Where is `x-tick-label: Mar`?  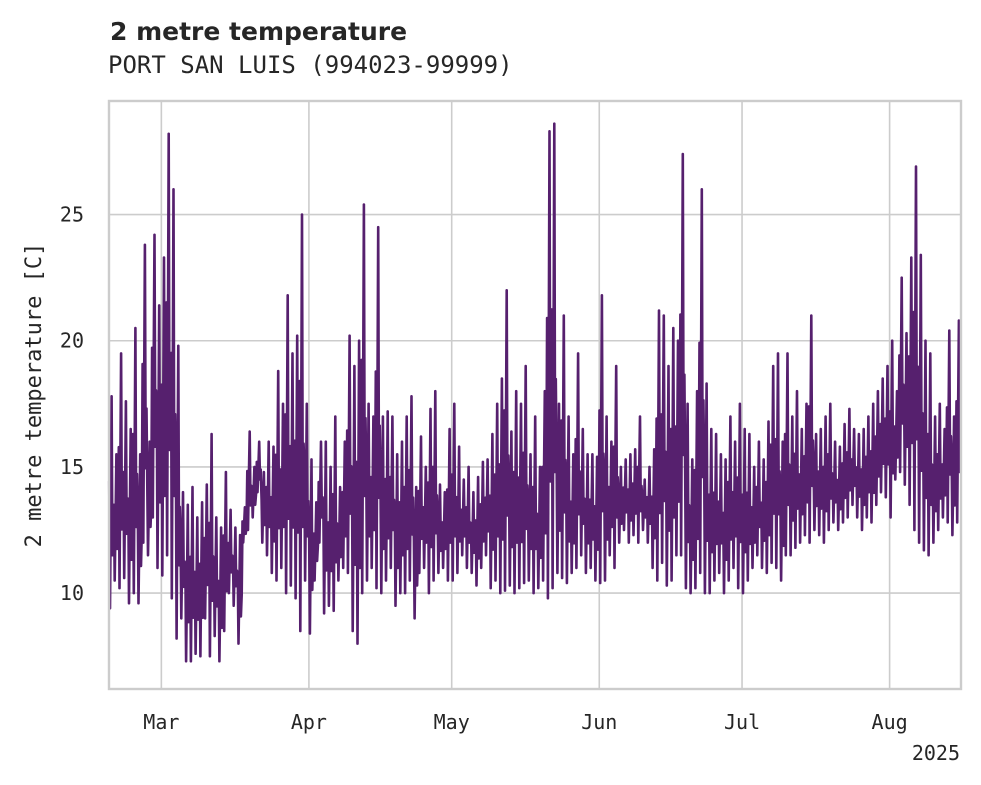
x-tick-label: Mar is located at coordinates (161, 722).